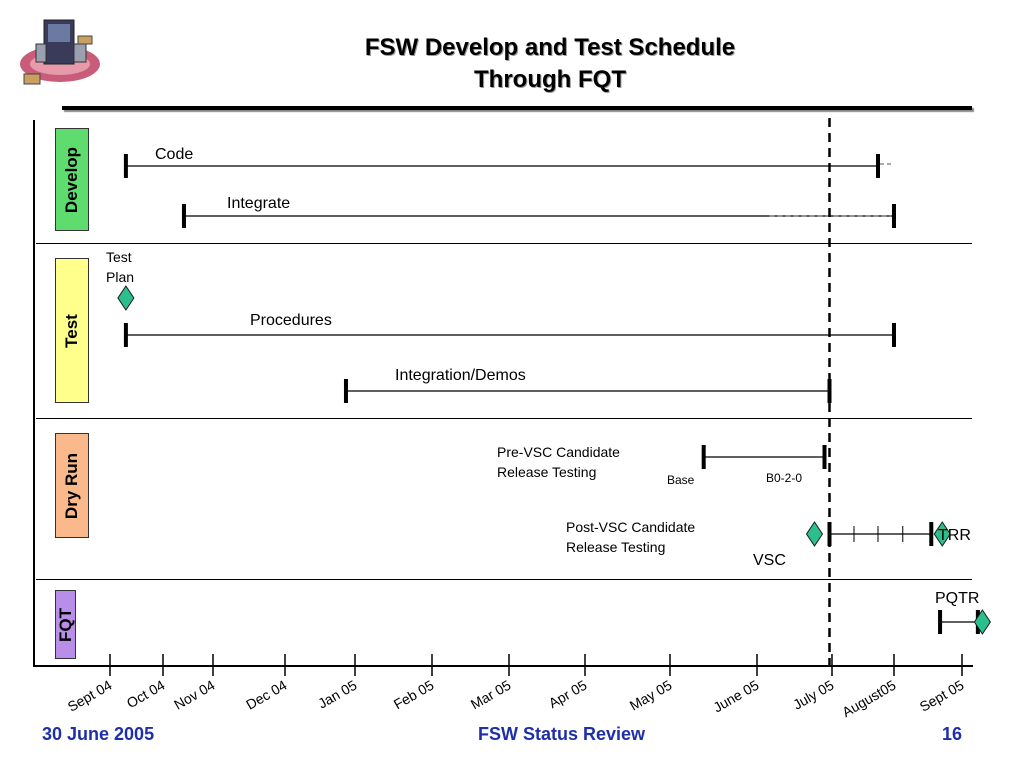 The height and width of the screenshot is (768, 1024). What do you see at coordinates (769, 560) in the screenshot?
I see `milestone-label-vsc: VSC` at bounding box center [769, 560].